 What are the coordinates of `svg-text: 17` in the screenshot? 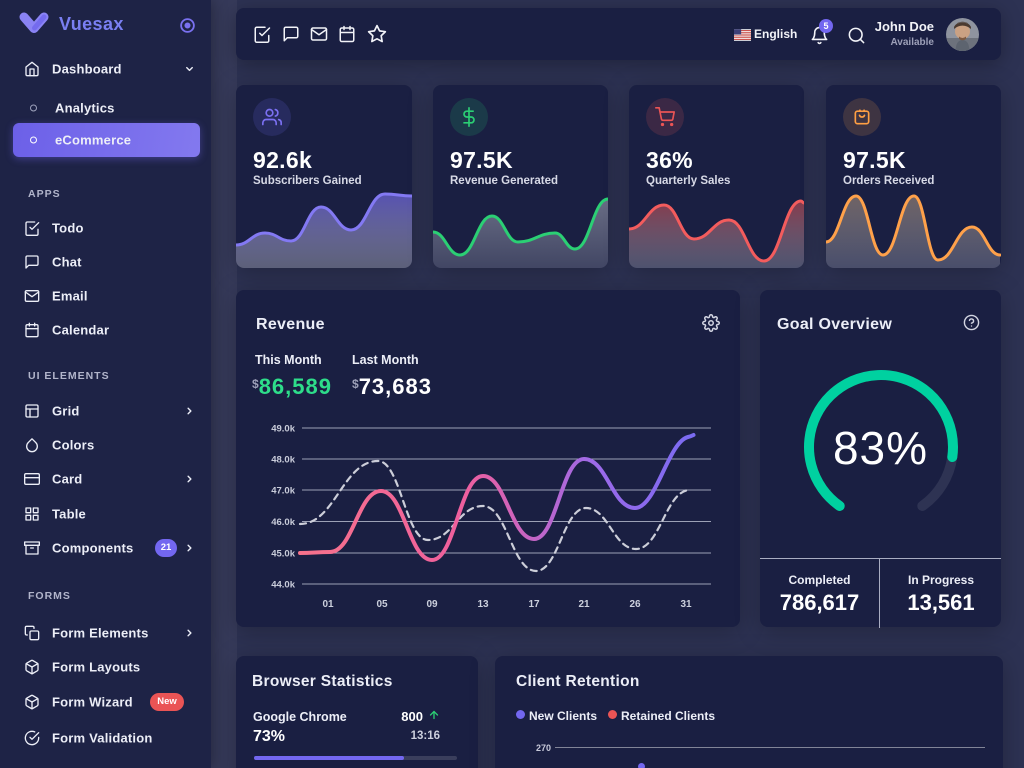 It's located at (534, 604).